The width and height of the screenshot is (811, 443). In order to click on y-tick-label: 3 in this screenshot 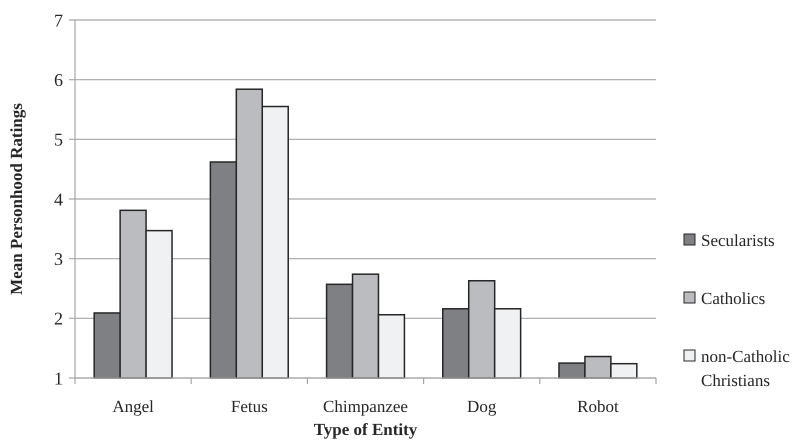, I will do `click(58, 258)`.